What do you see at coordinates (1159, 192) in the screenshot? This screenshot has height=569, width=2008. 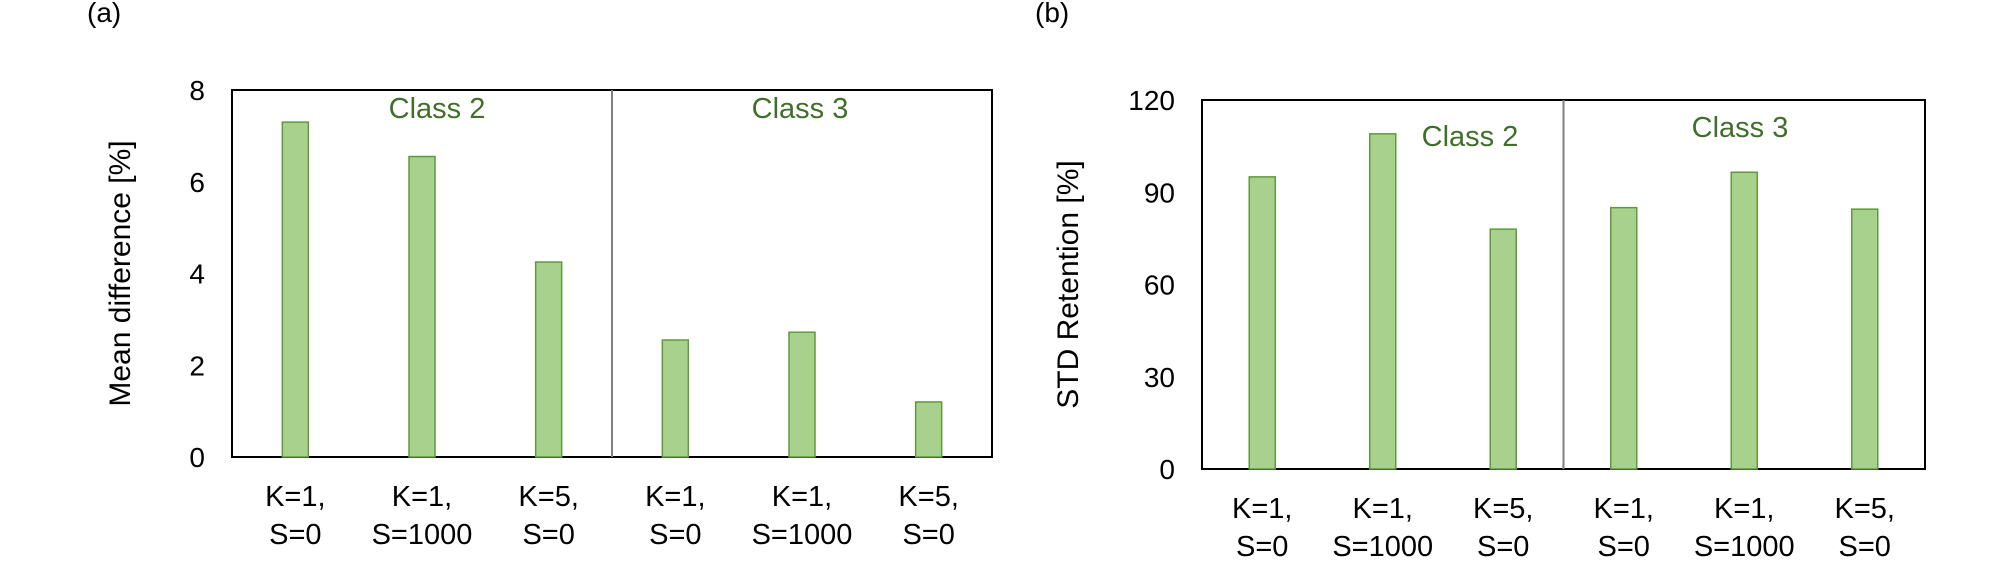 I see `y-tick-label: 90` at bounding box center [1159, 192].